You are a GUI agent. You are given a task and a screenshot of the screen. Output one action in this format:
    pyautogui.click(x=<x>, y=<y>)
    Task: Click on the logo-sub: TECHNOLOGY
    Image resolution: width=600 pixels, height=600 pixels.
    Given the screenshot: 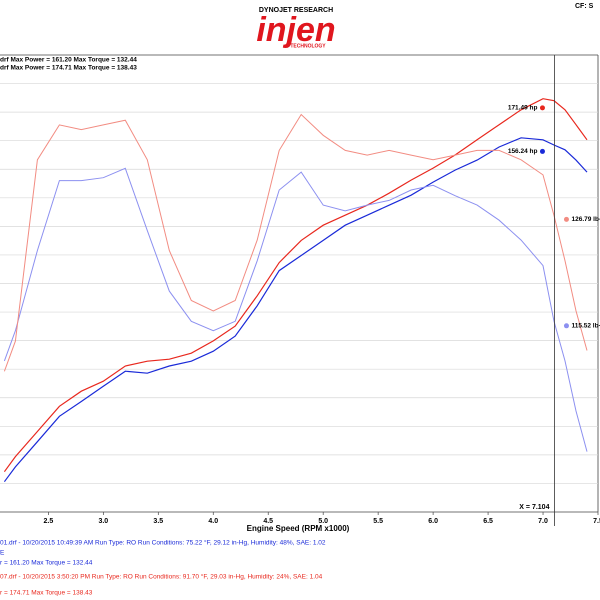 What is the action you would take?
    pyautogui.click(x=308, y=46)
    